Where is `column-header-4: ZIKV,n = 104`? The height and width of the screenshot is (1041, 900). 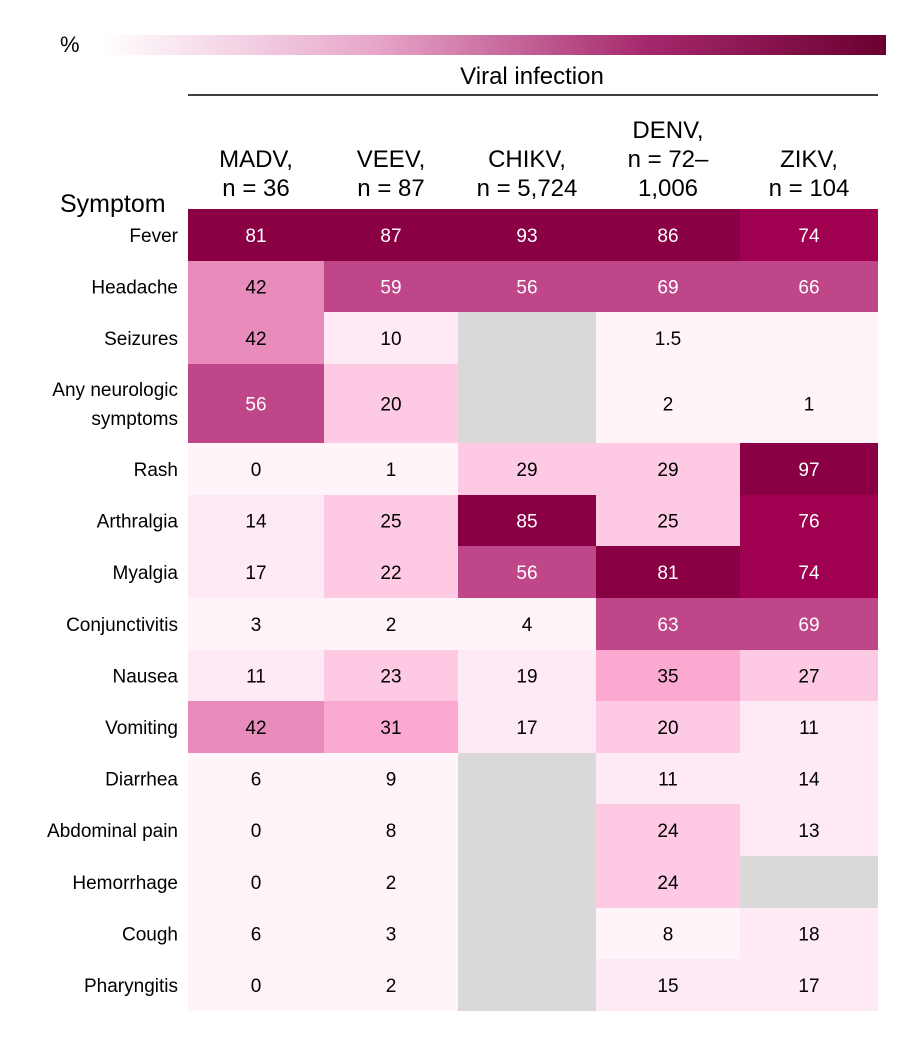
column-header-4: ZIKV,n = 104 is located at coordinates (809, 174).